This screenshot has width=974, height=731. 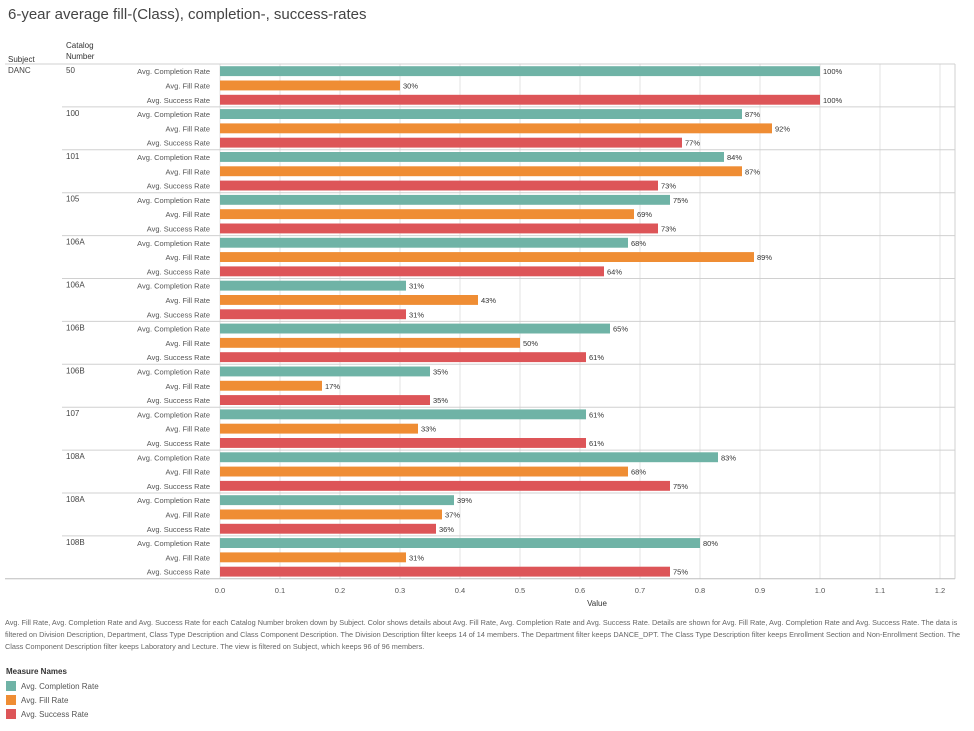 I want to click on x-tick-label: 1.0, so click(x=820, y=590).